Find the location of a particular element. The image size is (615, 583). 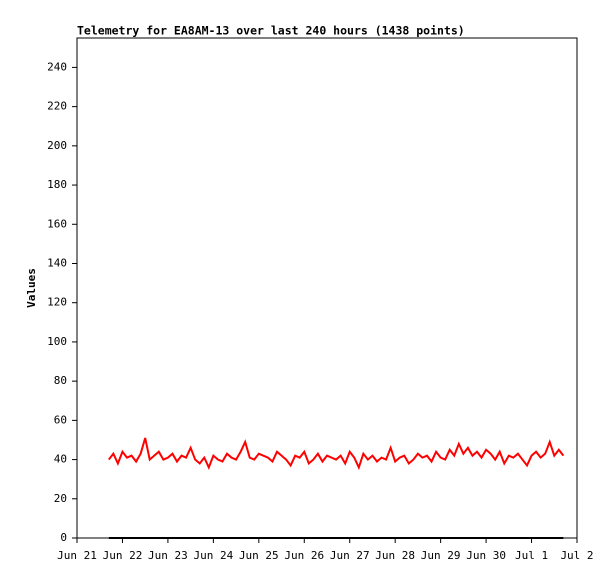

y-tick-label: 0 is located at coordinates (63, 537).